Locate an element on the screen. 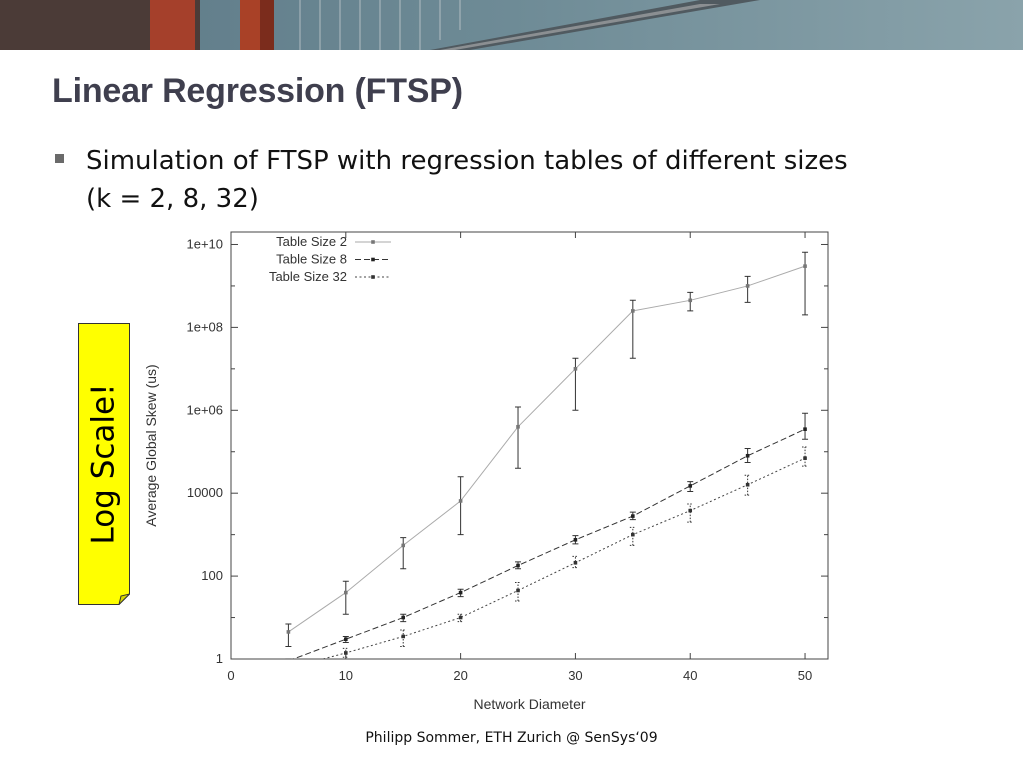  footer-text: Philipp Sommer, ETH Zurich @ SenSys‘09 is located at coordinates (511, 738).